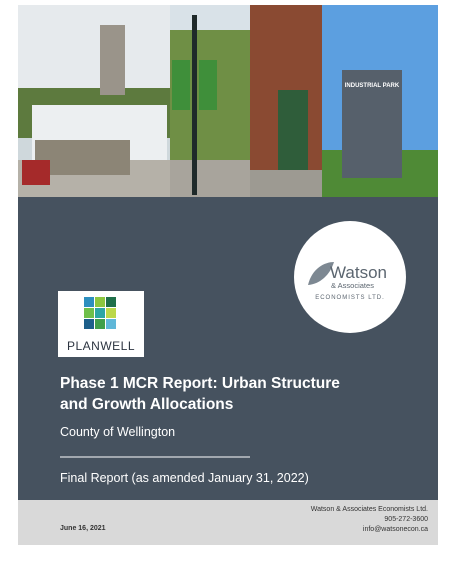 Image resolution: width=452 pixels, height=562 pixels. Describe the element at coordinates (228, 522) in the screenshot. I see `footer-bar` at that location.